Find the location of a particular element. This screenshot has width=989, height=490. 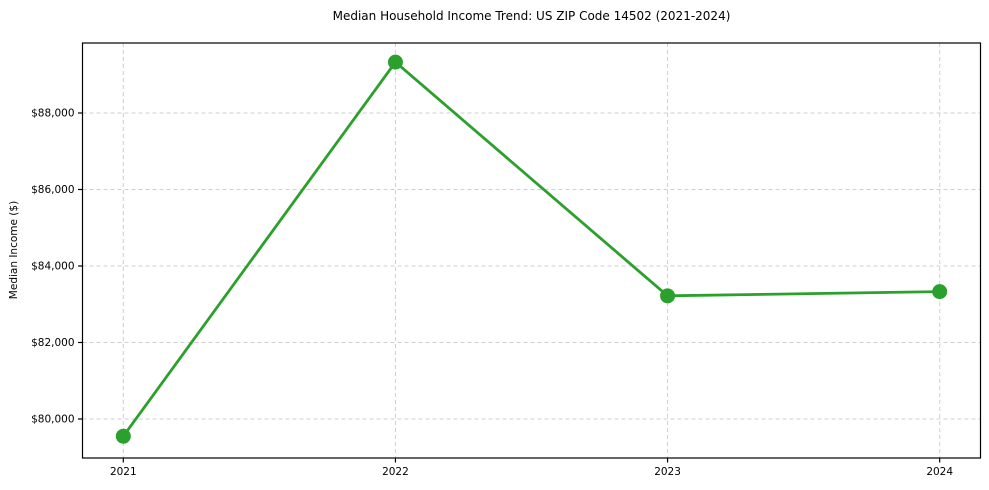

y-tick-label: $88,000 is located at coordinates (52, 113).